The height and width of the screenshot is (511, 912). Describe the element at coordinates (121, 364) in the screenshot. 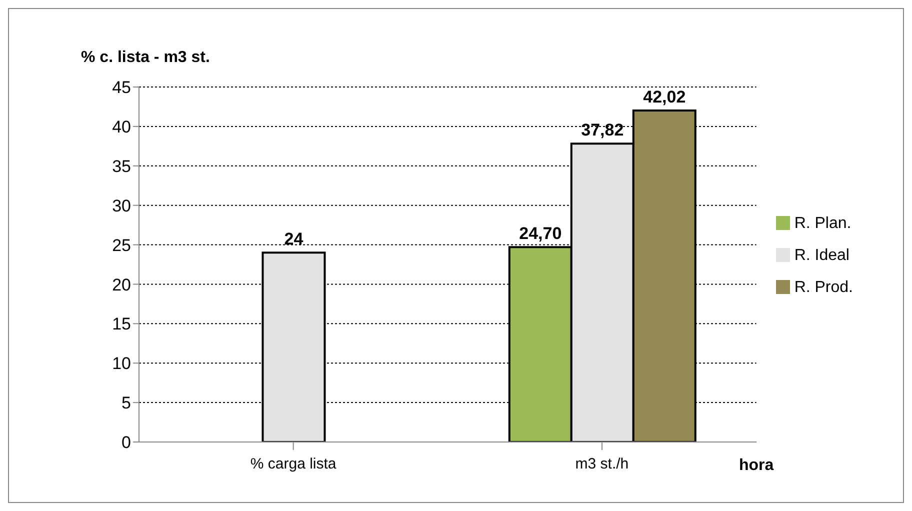

I see `y-tick-label: 10` at that location.